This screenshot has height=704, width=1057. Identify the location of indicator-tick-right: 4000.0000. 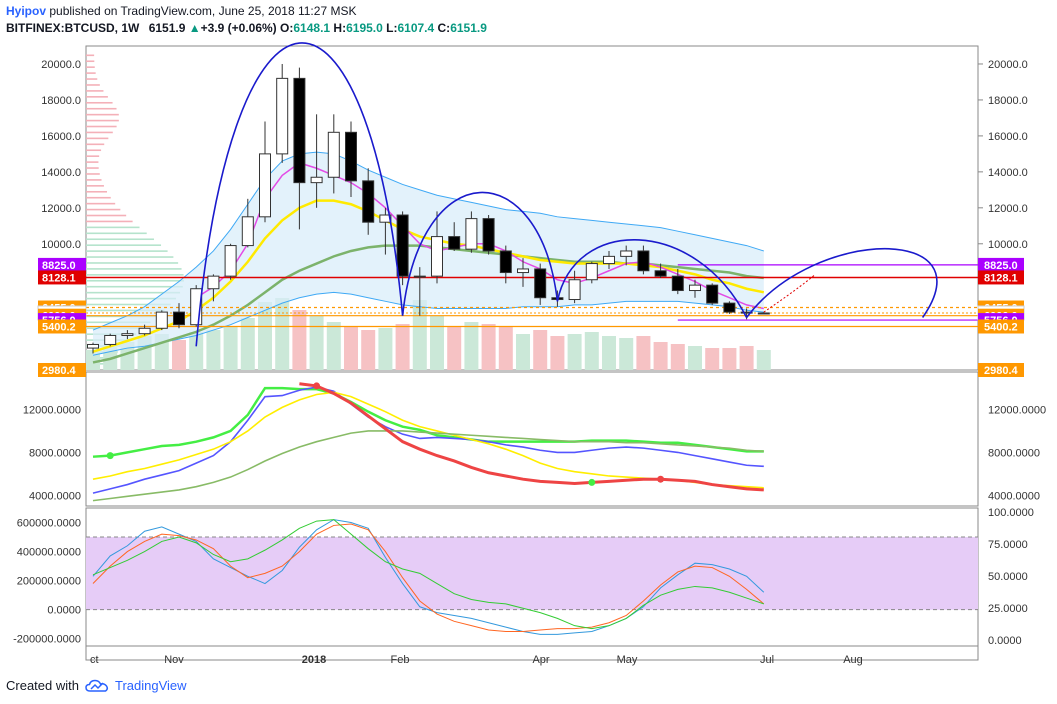
(1014, 496).